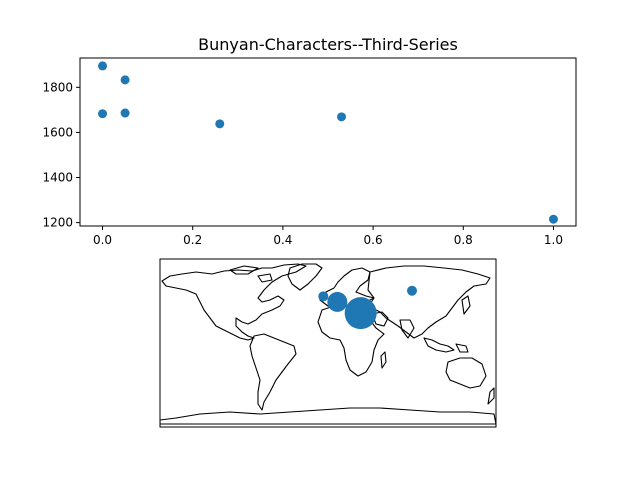 The height and width of the screenshot is (485, 640). Describe the element at coordinates (328, 416) in the screenshot. I see `antarctica-coastline` at that location.